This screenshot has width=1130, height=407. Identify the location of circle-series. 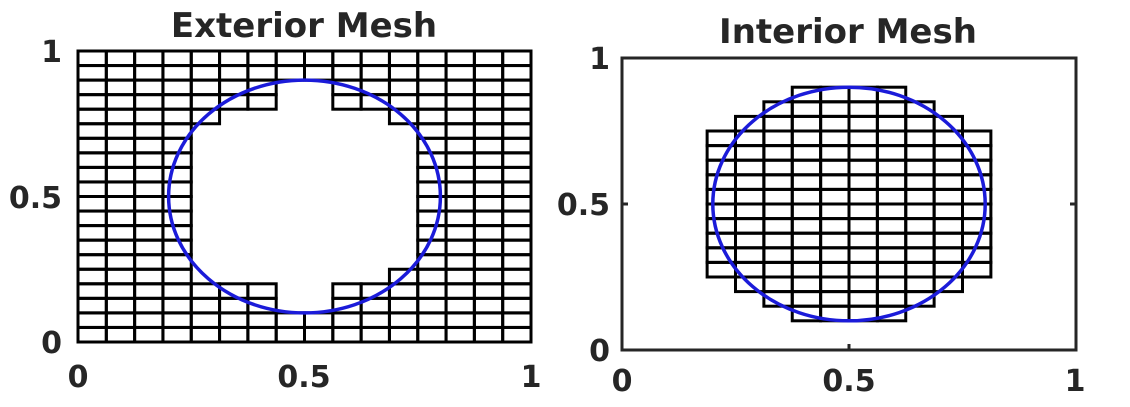
(304, 196).